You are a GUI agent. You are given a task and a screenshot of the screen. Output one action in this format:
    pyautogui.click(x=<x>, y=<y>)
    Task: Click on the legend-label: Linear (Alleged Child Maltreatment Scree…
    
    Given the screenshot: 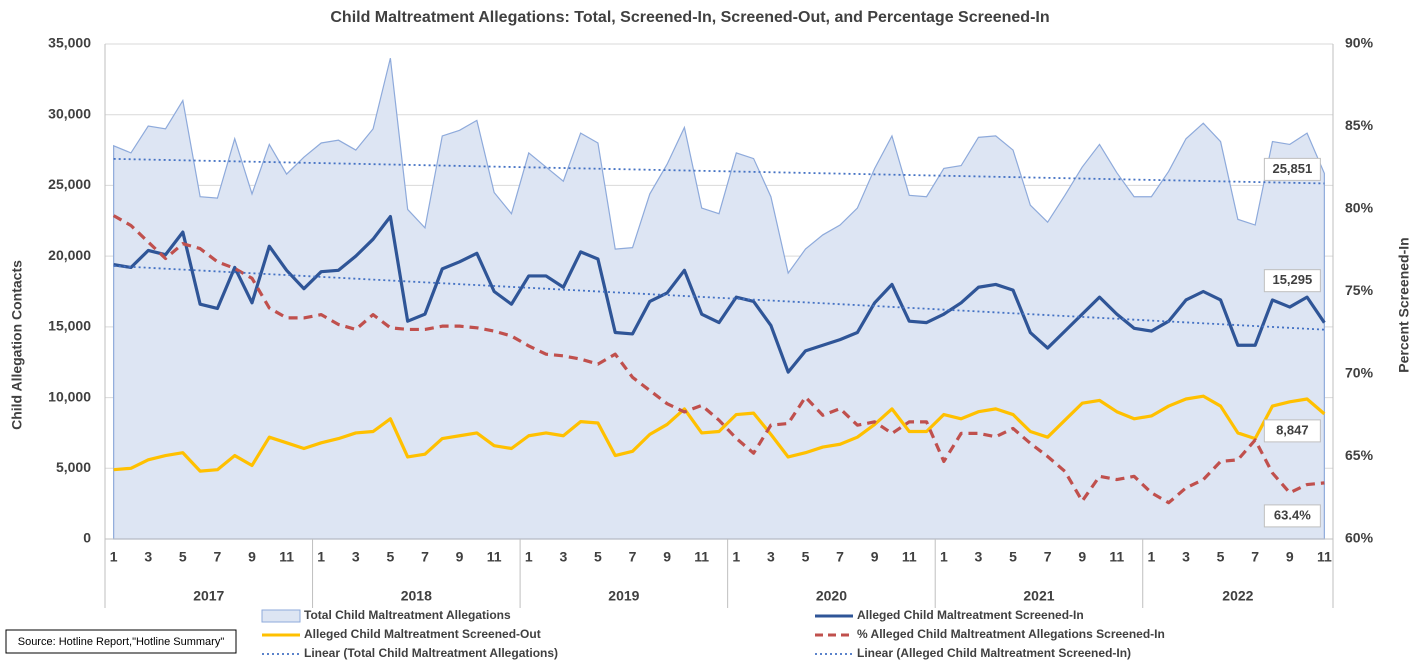 What is the action you would take?
    pyautogui.click(x=994, y=653)
    